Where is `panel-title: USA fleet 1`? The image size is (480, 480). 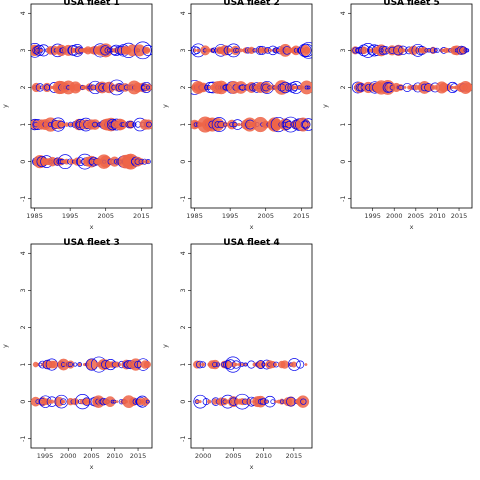 panel-title: USA fleet 1 is located at coordinates (91, 4).